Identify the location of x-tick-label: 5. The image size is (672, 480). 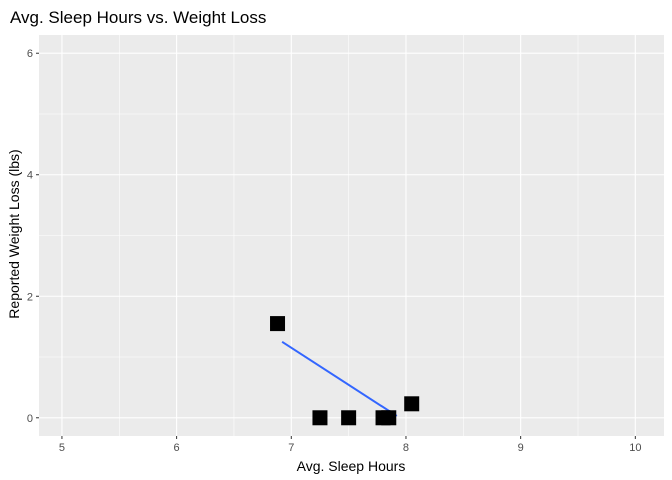
(62, 448).